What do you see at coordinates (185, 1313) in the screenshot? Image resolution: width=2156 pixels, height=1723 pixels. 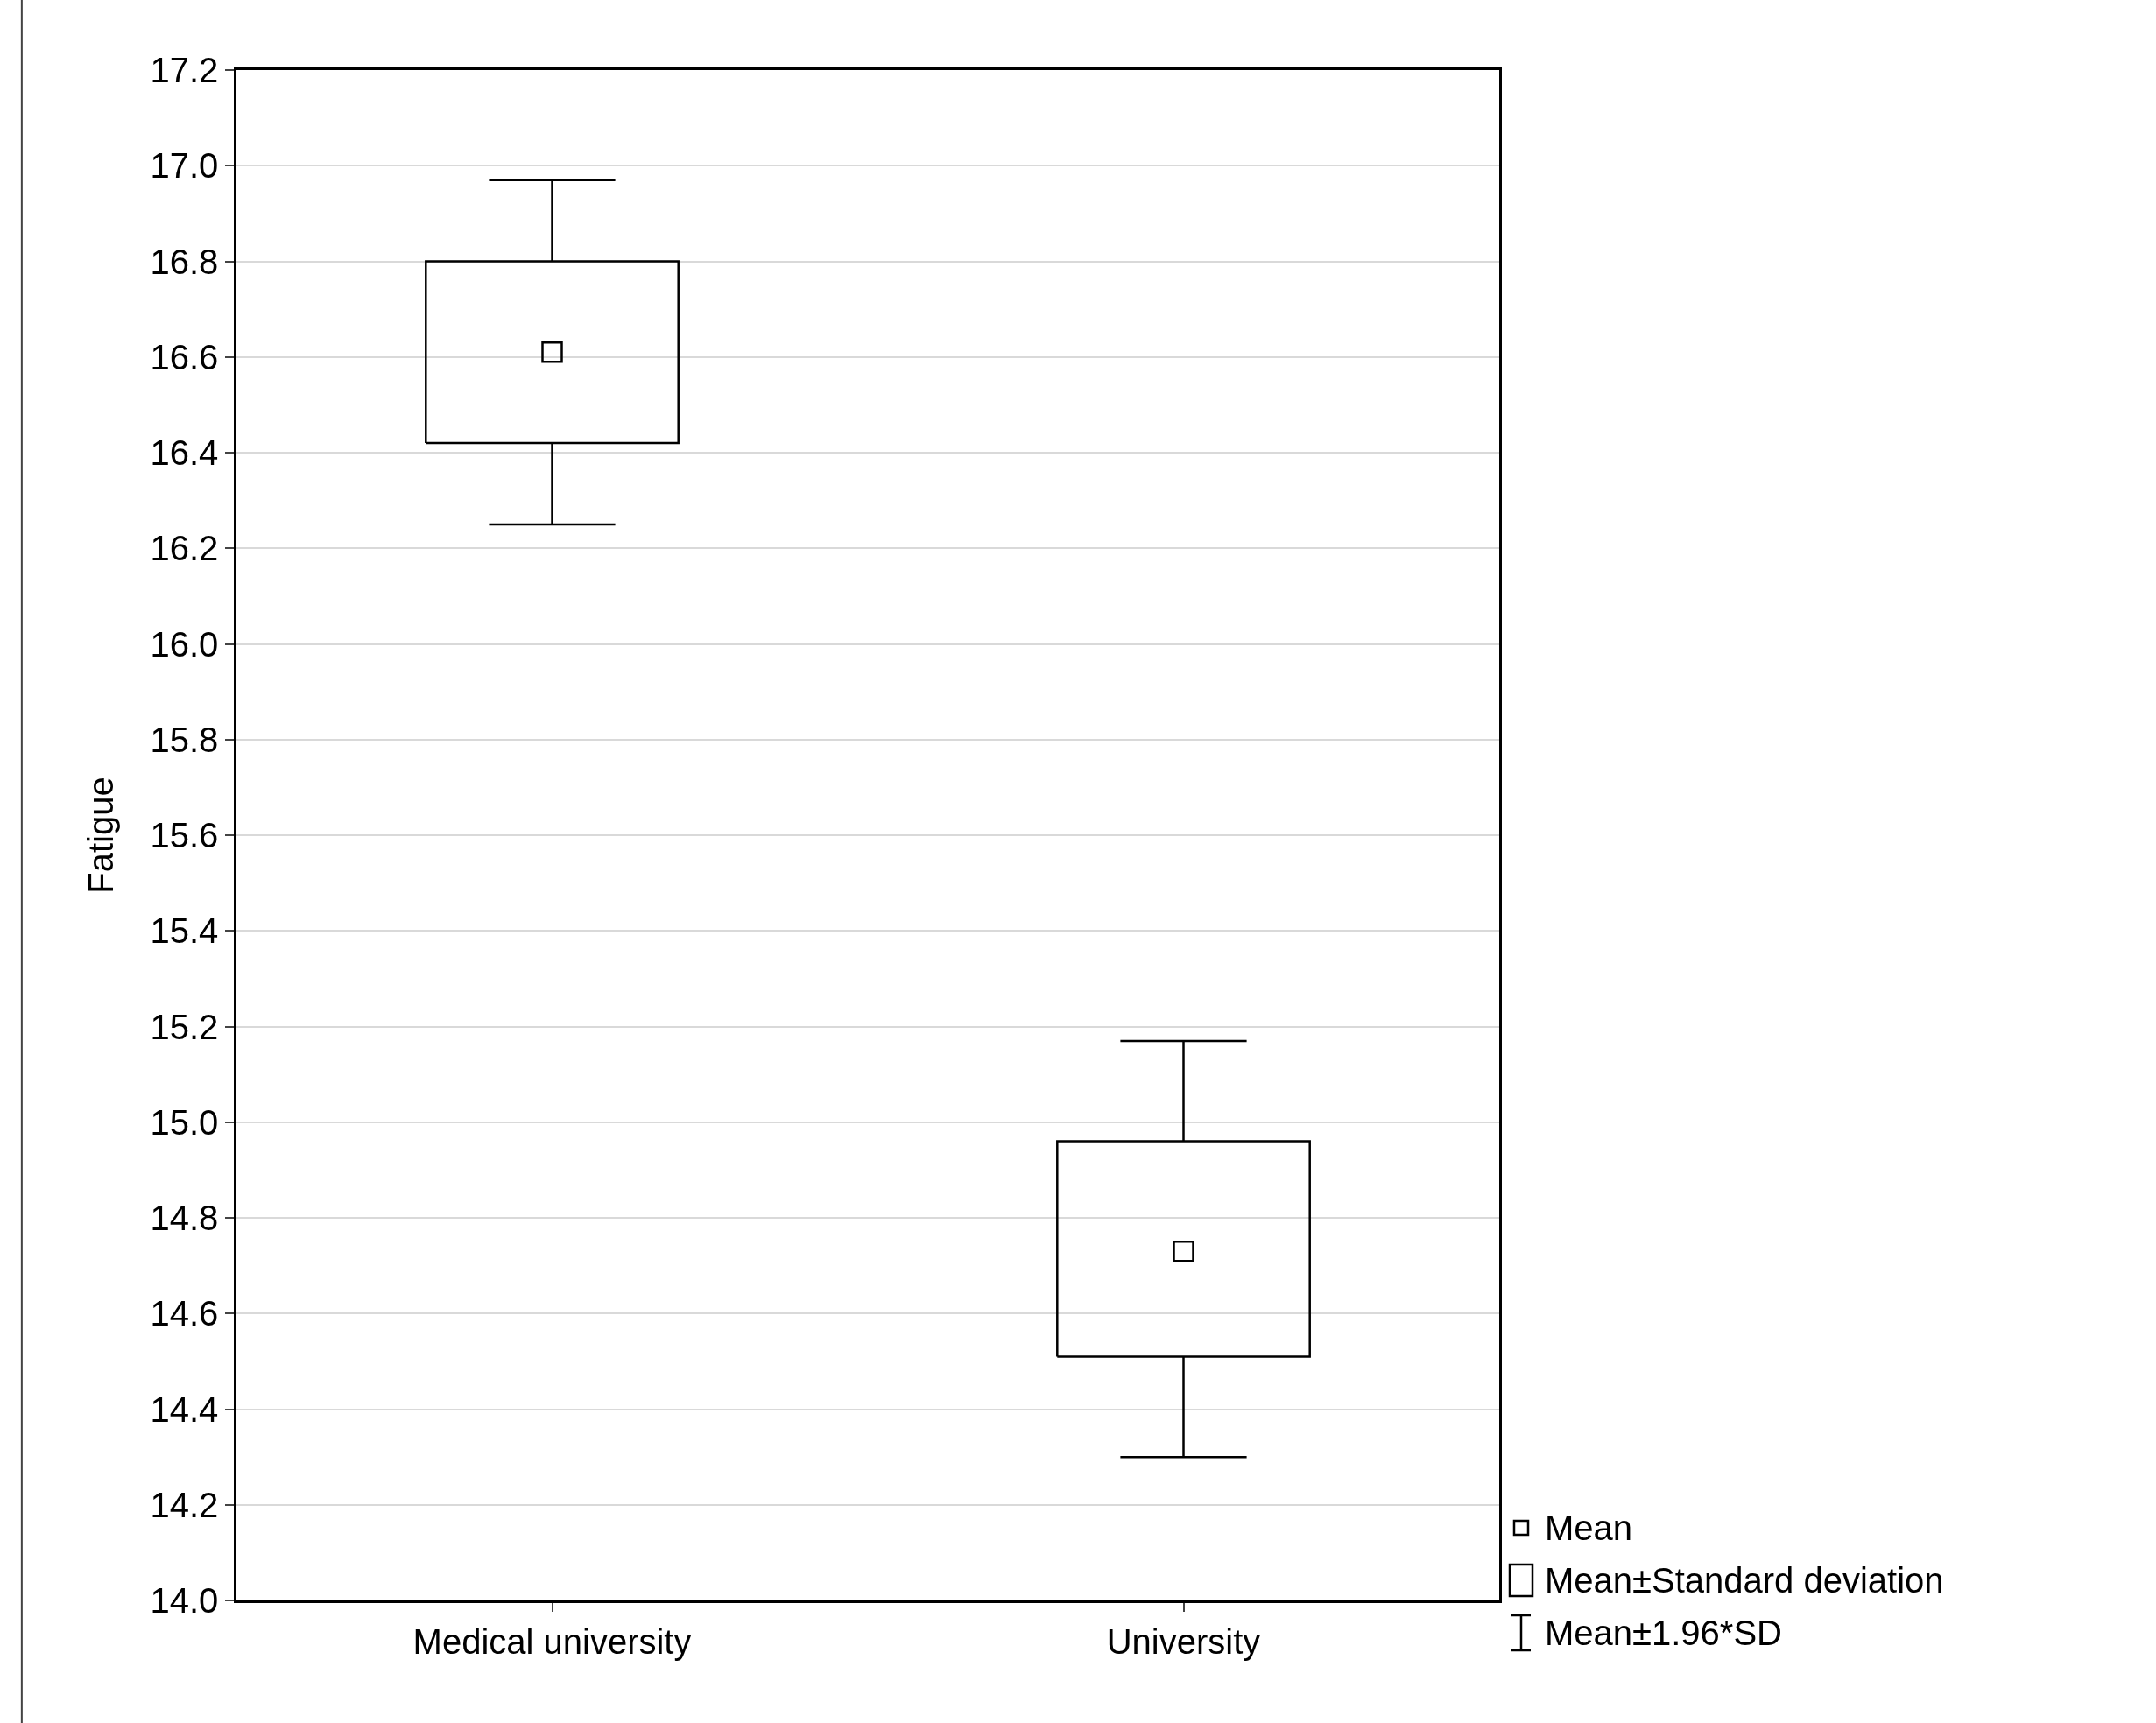 I see `y-tick-label: 14.6` at bounding box center [185, 1313].